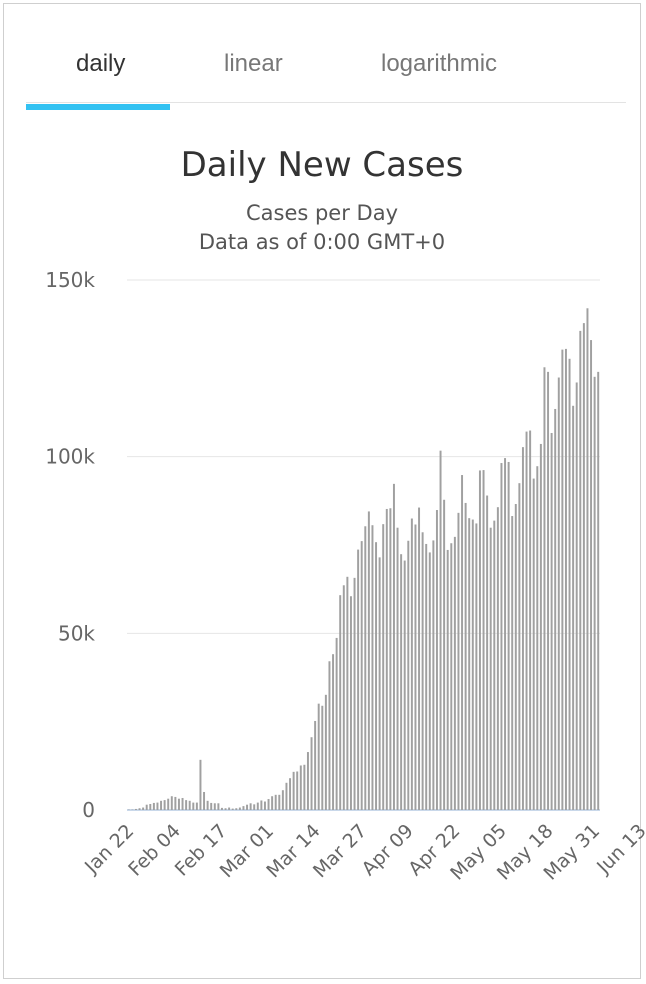  Describe the element at coordinates (326, 102) in the screenshot. I see `tabs-divider` at that location.